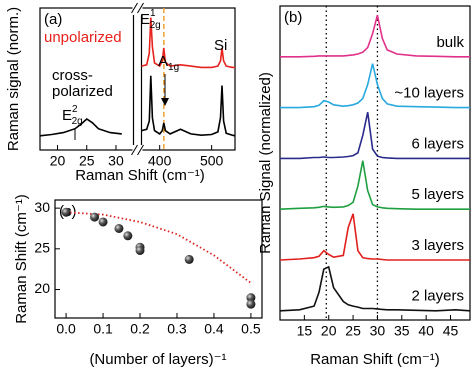  I want to click on fit-line, so click(159, 247).